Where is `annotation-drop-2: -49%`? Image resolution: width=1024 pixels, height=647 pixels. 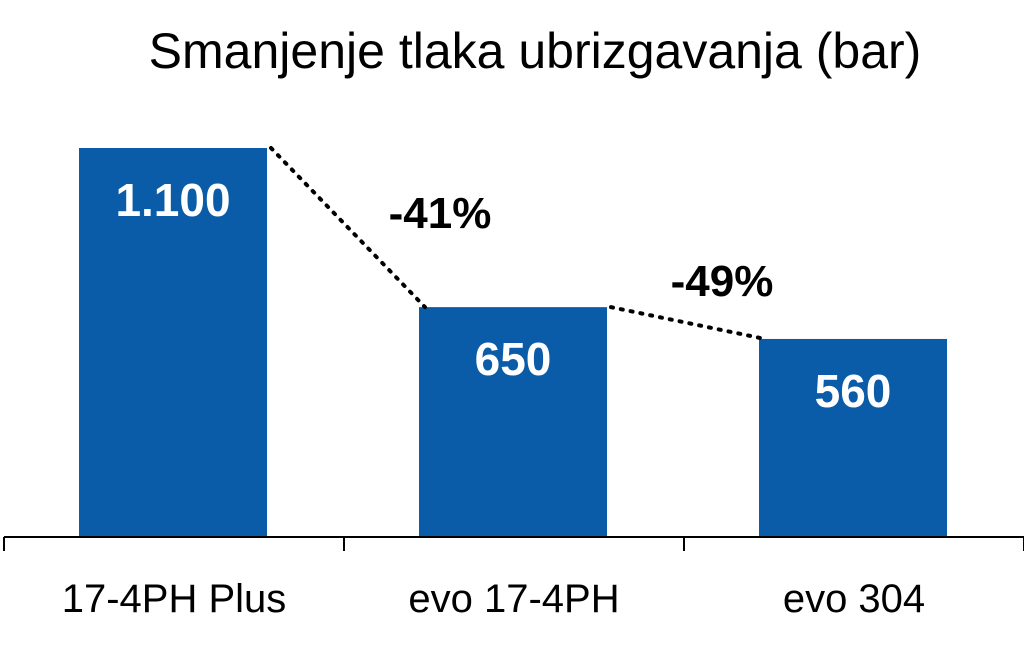 annotation-drop-2: -49% is located at coordinates (722, 281).